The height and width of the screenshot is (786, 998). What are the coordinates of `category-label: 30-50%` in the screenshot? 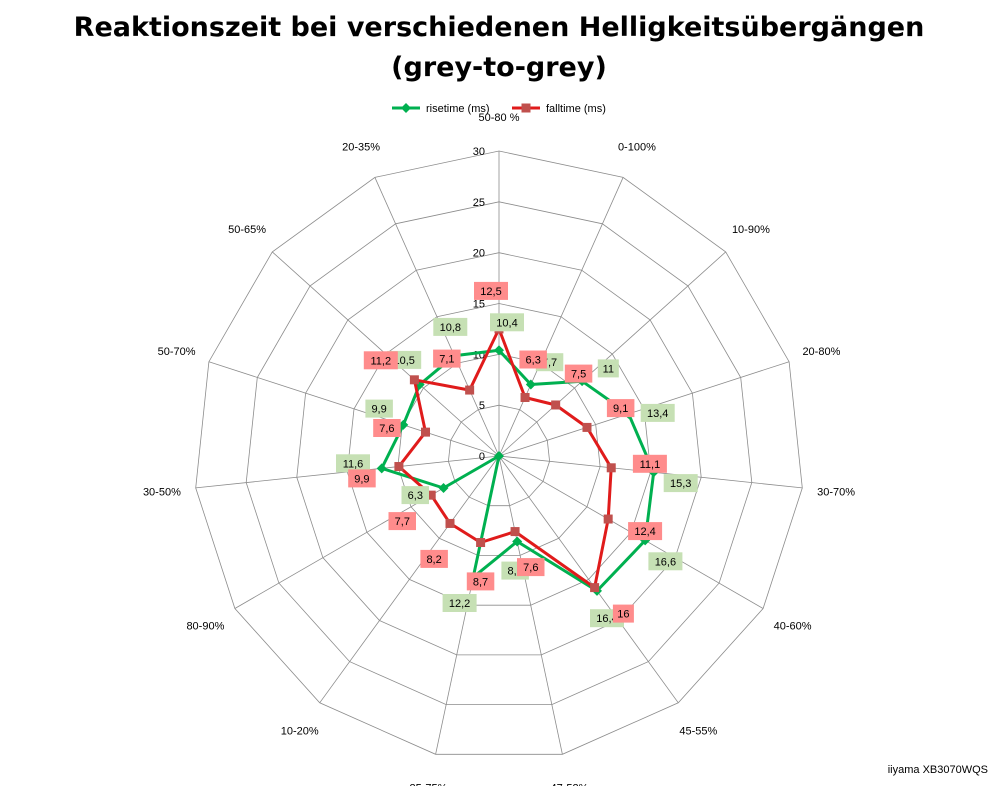 It's located at (162, 492).